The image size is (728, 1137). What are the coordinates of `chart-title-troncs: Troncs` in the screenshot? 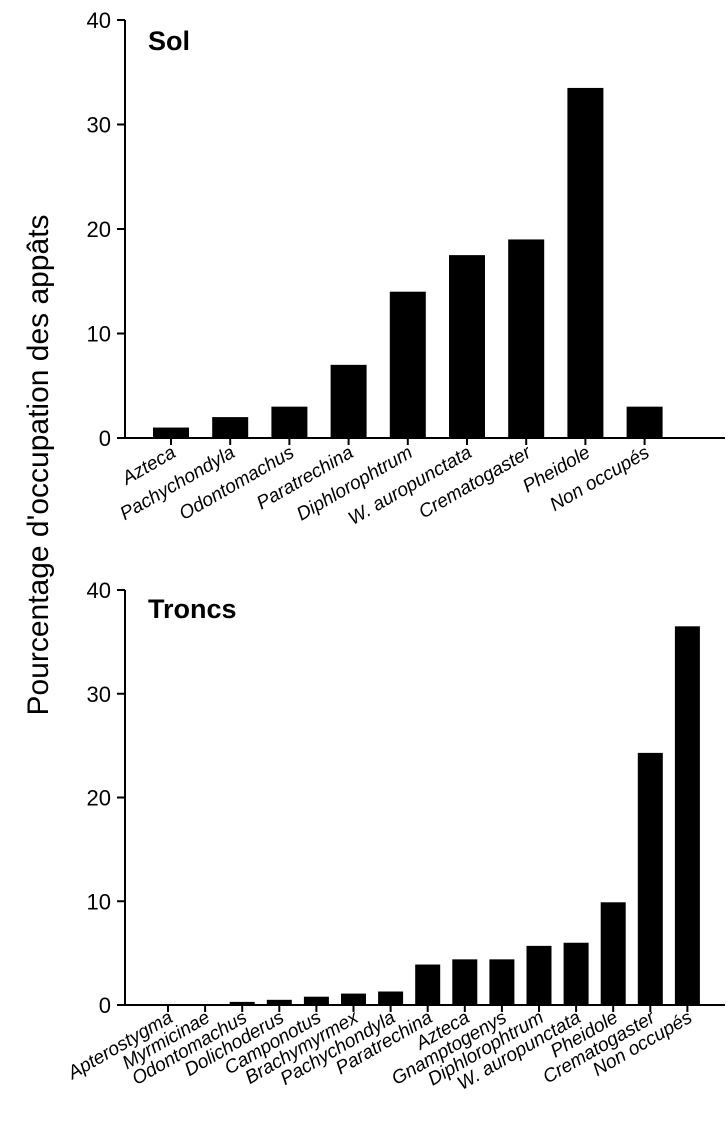 It's located at (192, 609).